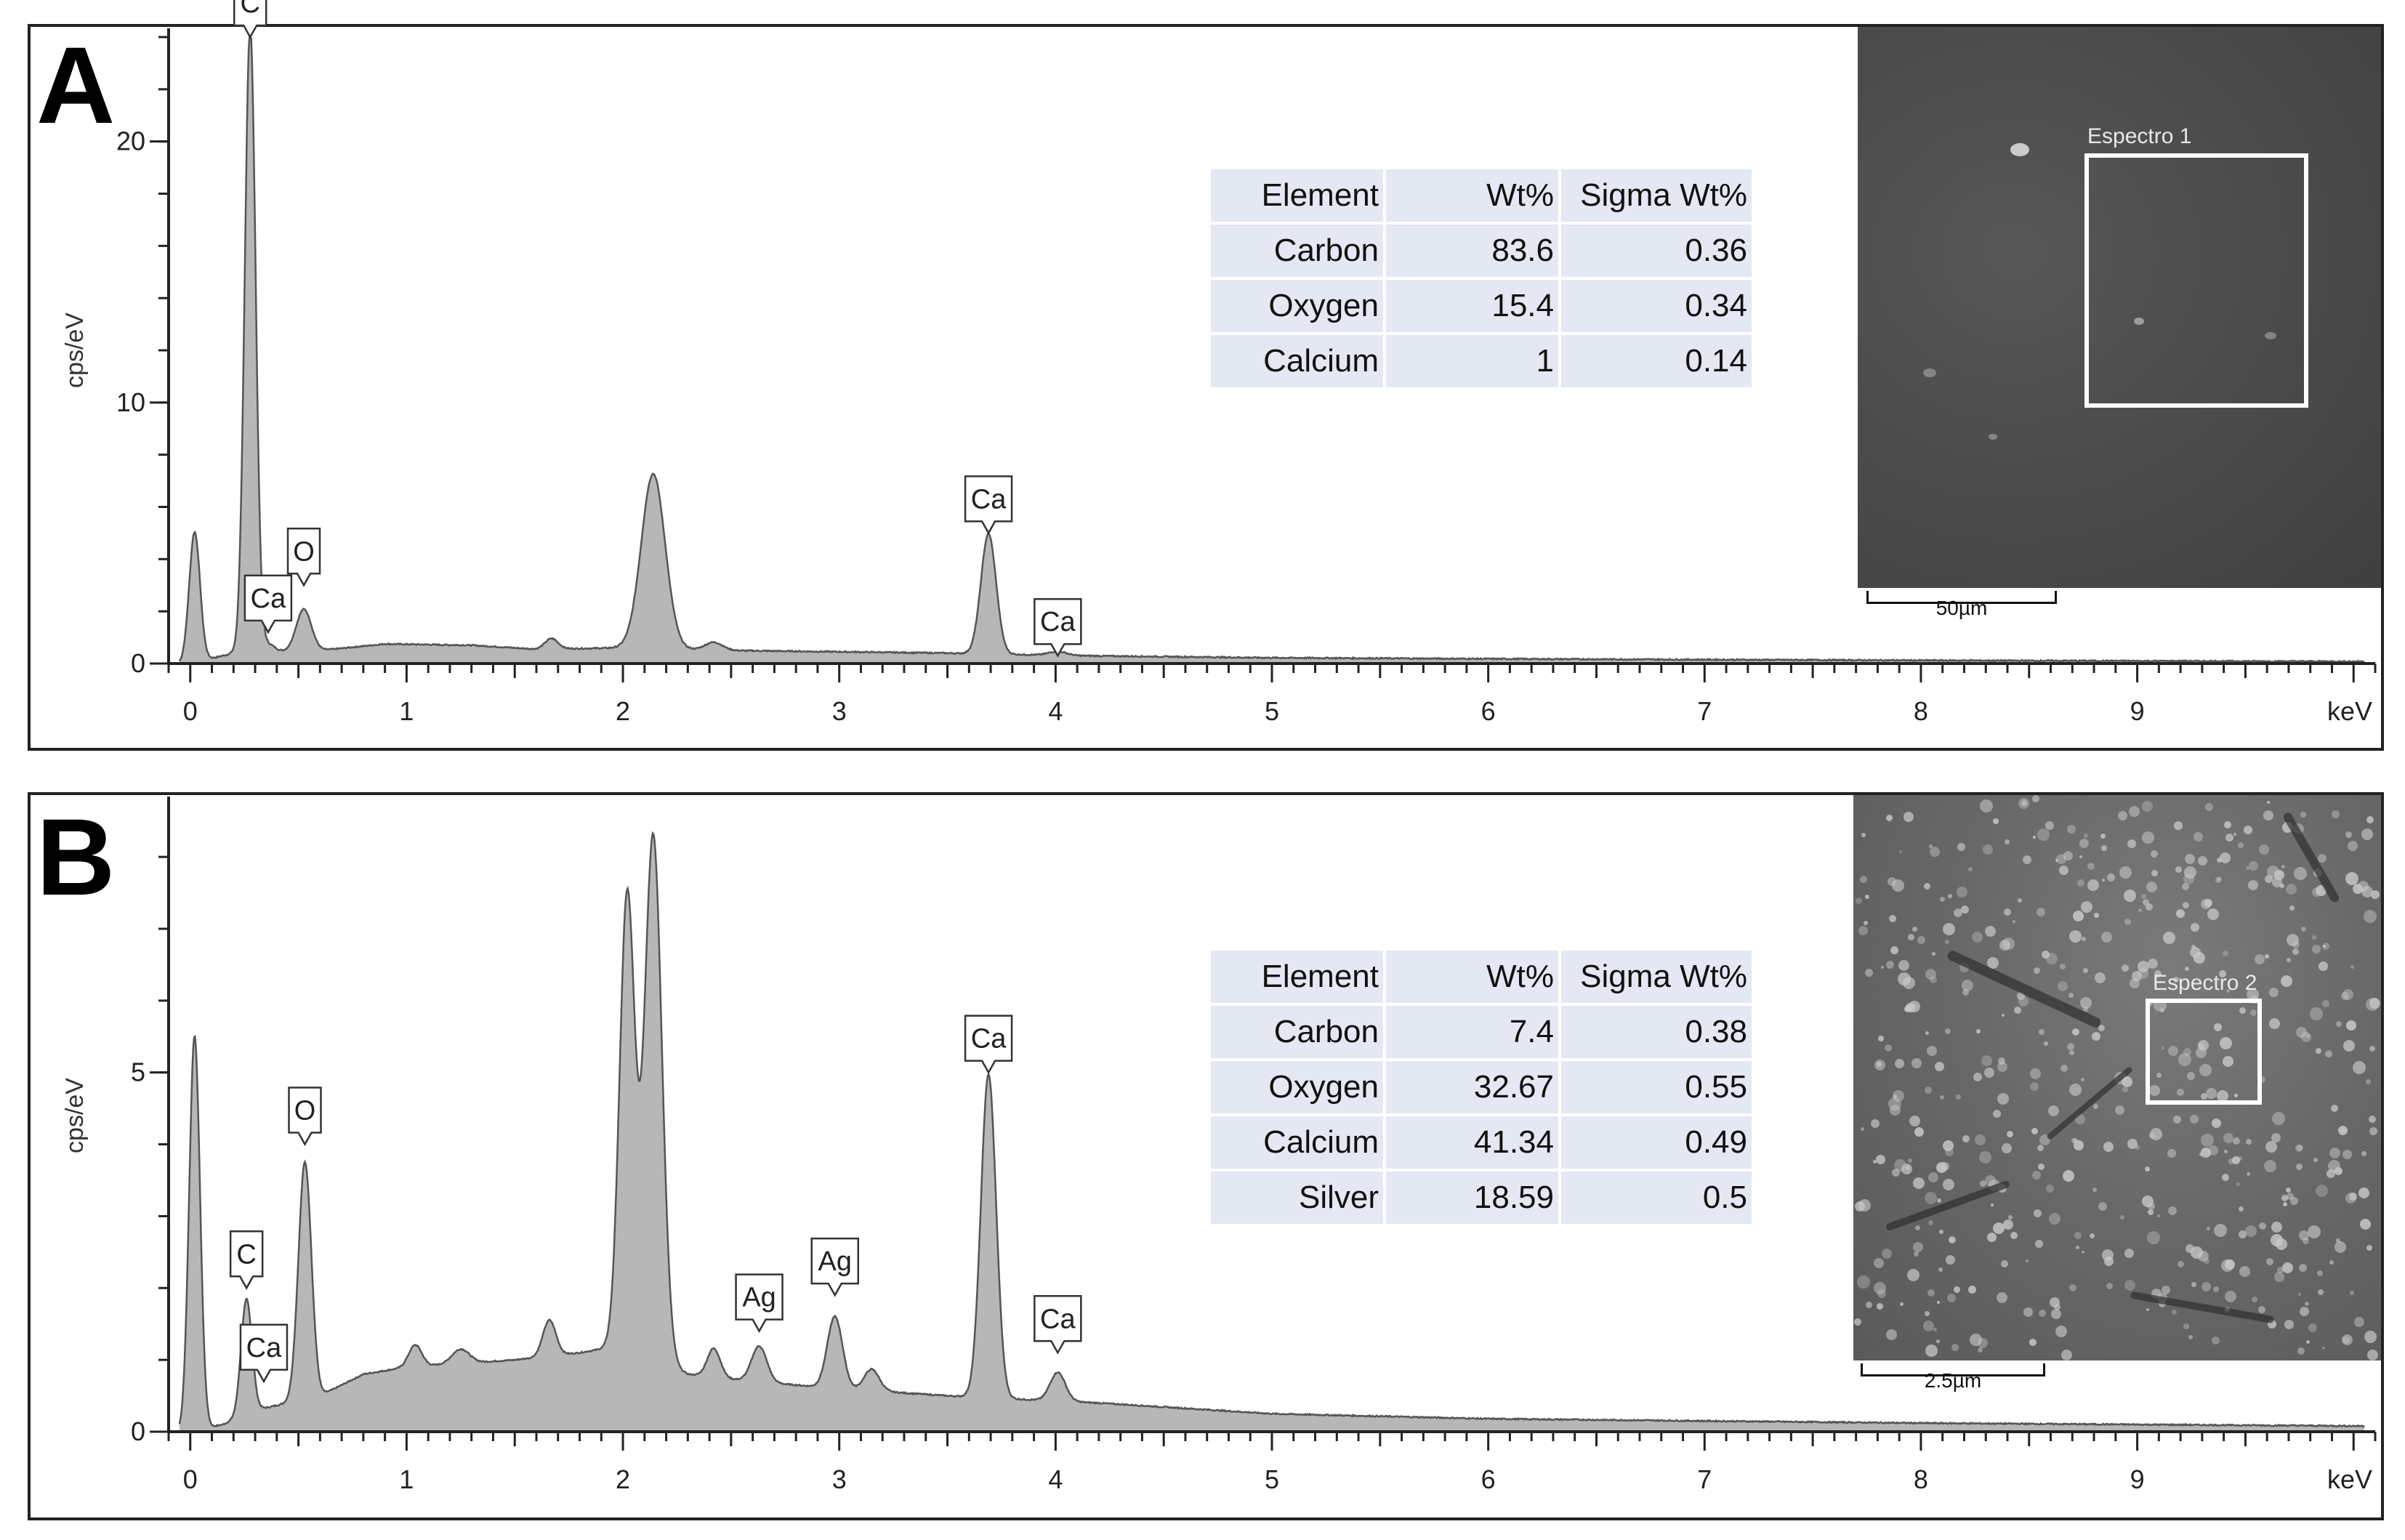 The width and height of the screenshot is (2405, 1540). Describe the element at coordinates (1481, 1142) in the screenshot. I see `table-row: Calcium 41.34 0.49` at that location.